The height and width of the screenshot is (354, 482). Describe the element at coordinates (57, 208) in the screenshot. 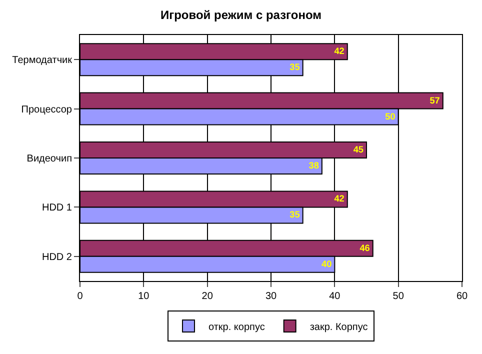

I see `y-tick-label: HDD 1` at that location.